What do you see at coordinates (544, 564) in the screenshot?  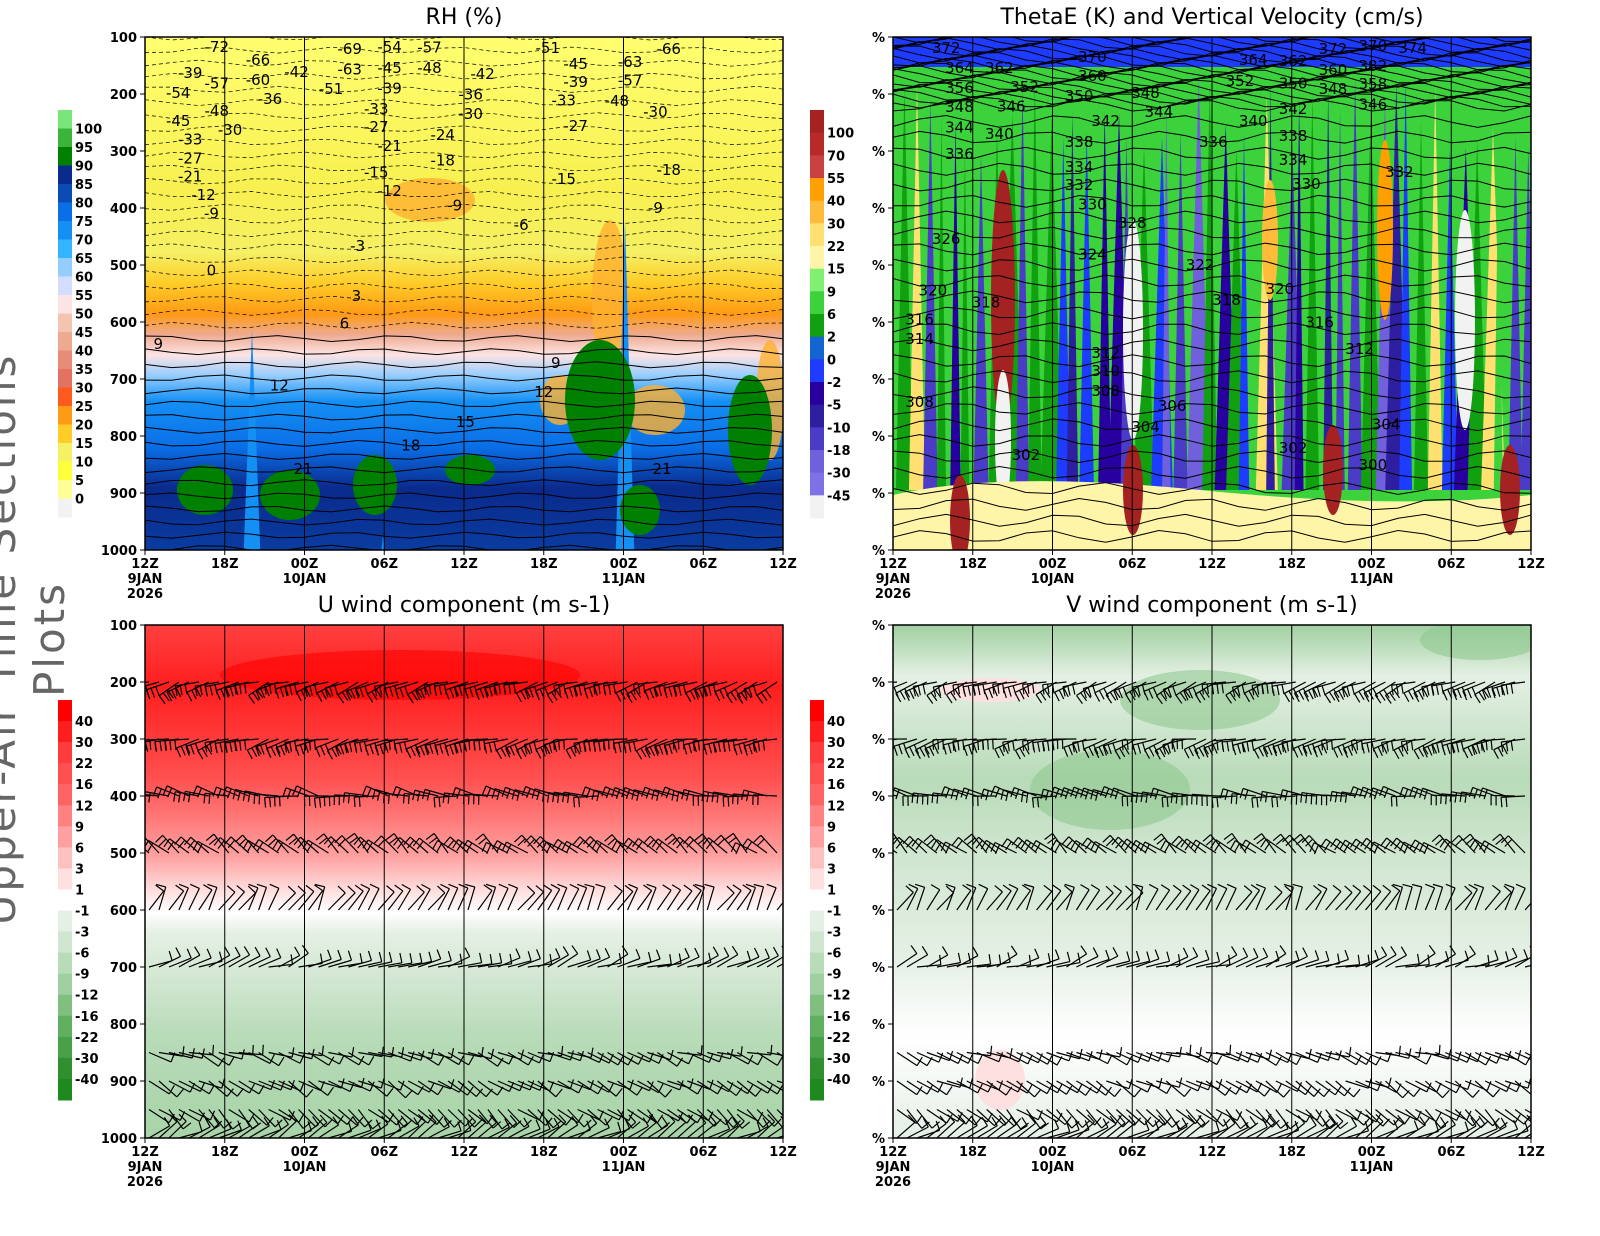 I see `x-tick-label: 18Z` at bounding box center [544, 564].